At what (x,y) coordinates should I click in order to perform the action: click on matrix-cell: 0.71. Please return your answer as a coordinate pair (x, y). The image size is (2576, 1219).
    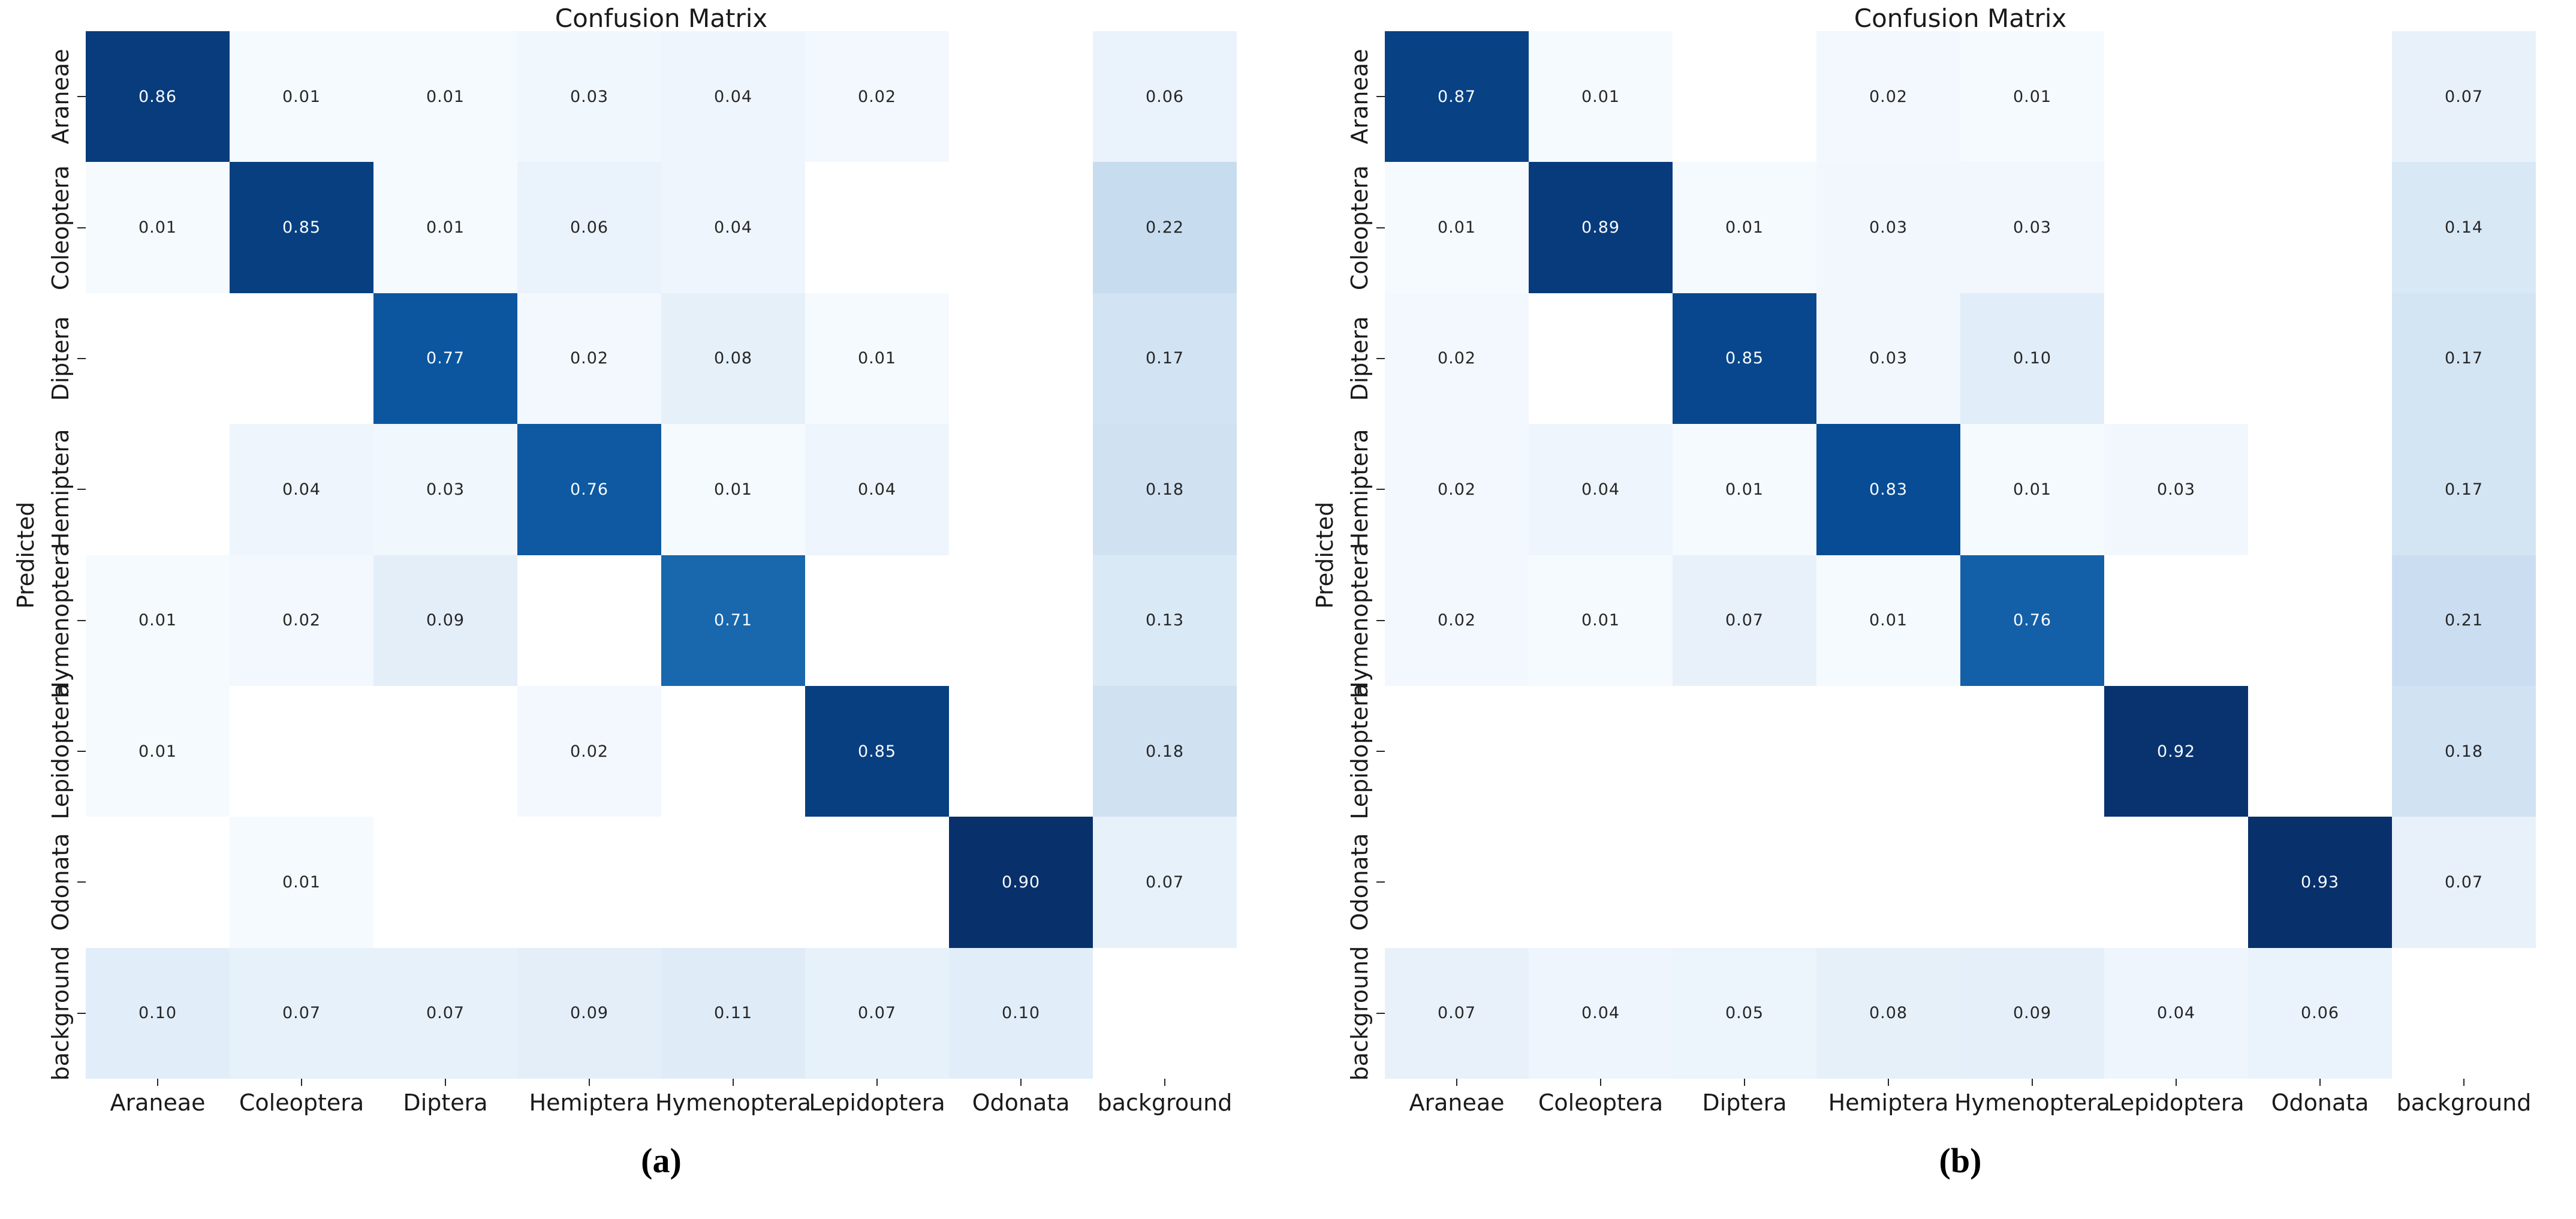
    Looking at the image, I should click on (733, 620).